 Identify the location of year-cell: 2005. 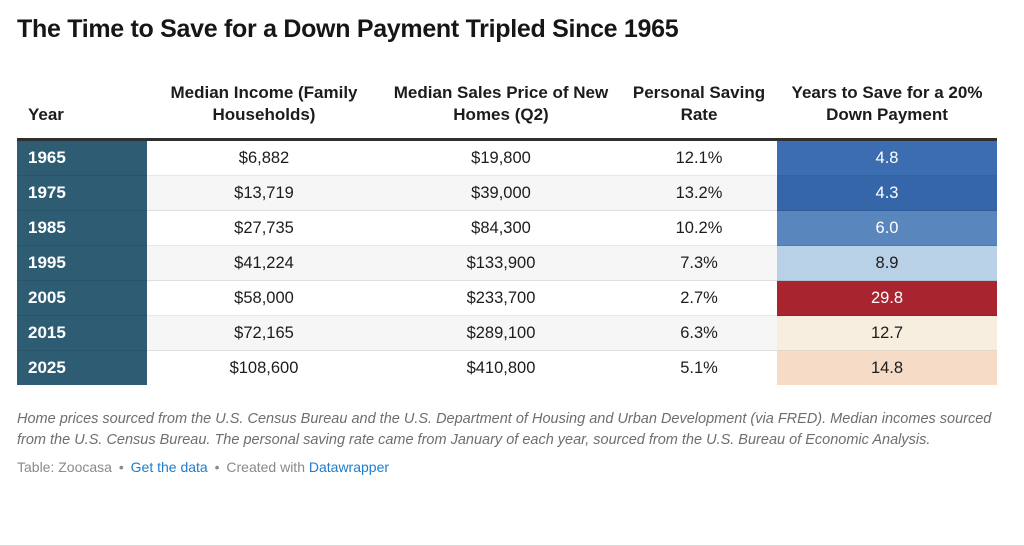
(82, 298).